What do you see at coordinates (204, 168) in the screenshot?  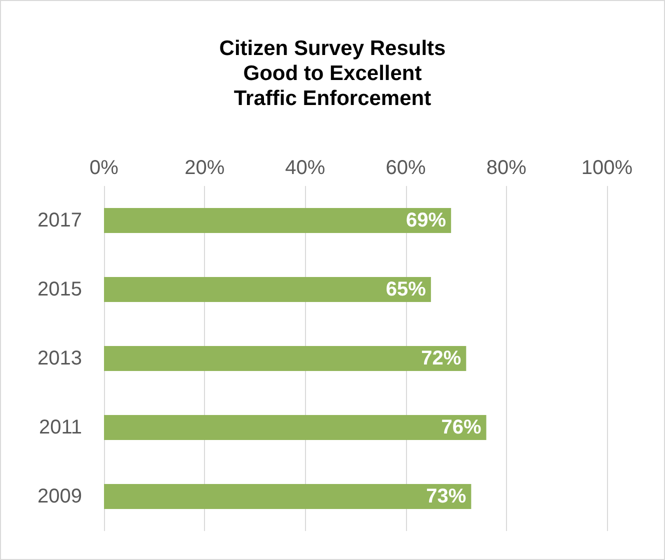 I see `x-tick-label: 20%` at bounding box center [204, 168].